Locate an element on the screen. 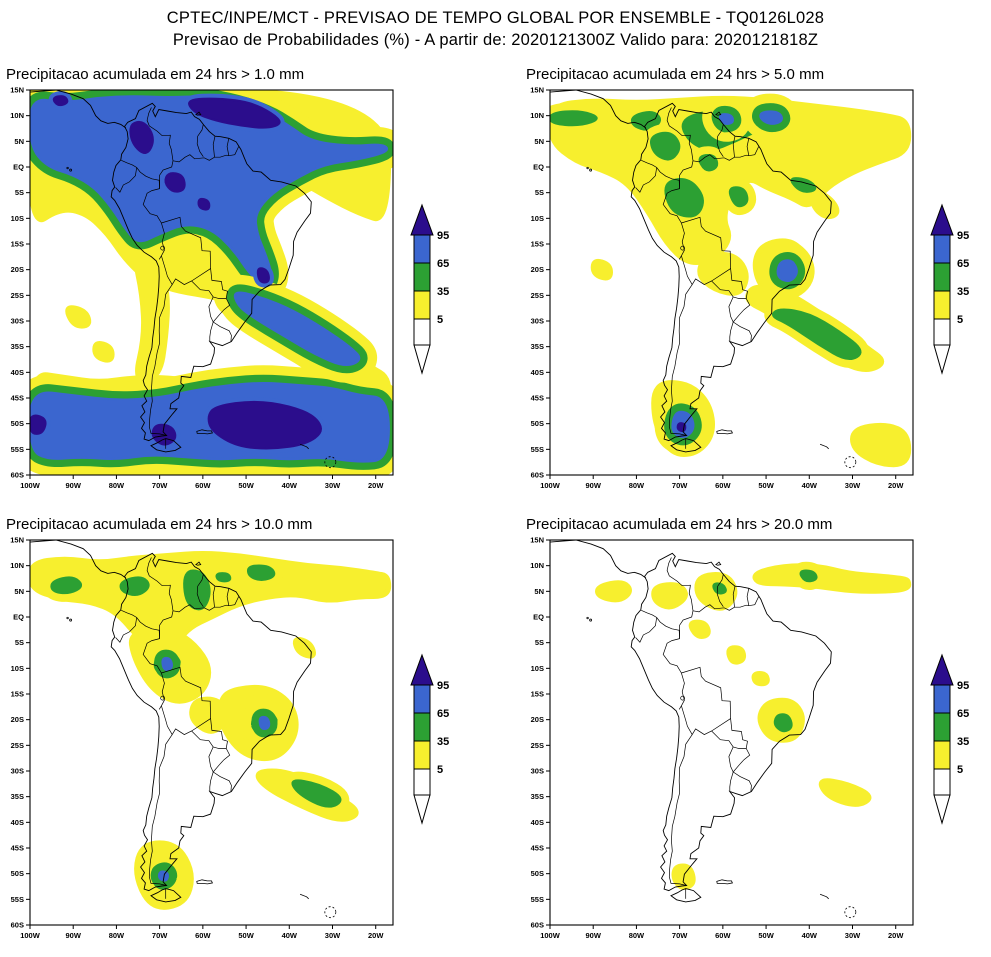 This screenshot has height=957, width=991. svg-text: 20W is located at coordinates (896, 935).